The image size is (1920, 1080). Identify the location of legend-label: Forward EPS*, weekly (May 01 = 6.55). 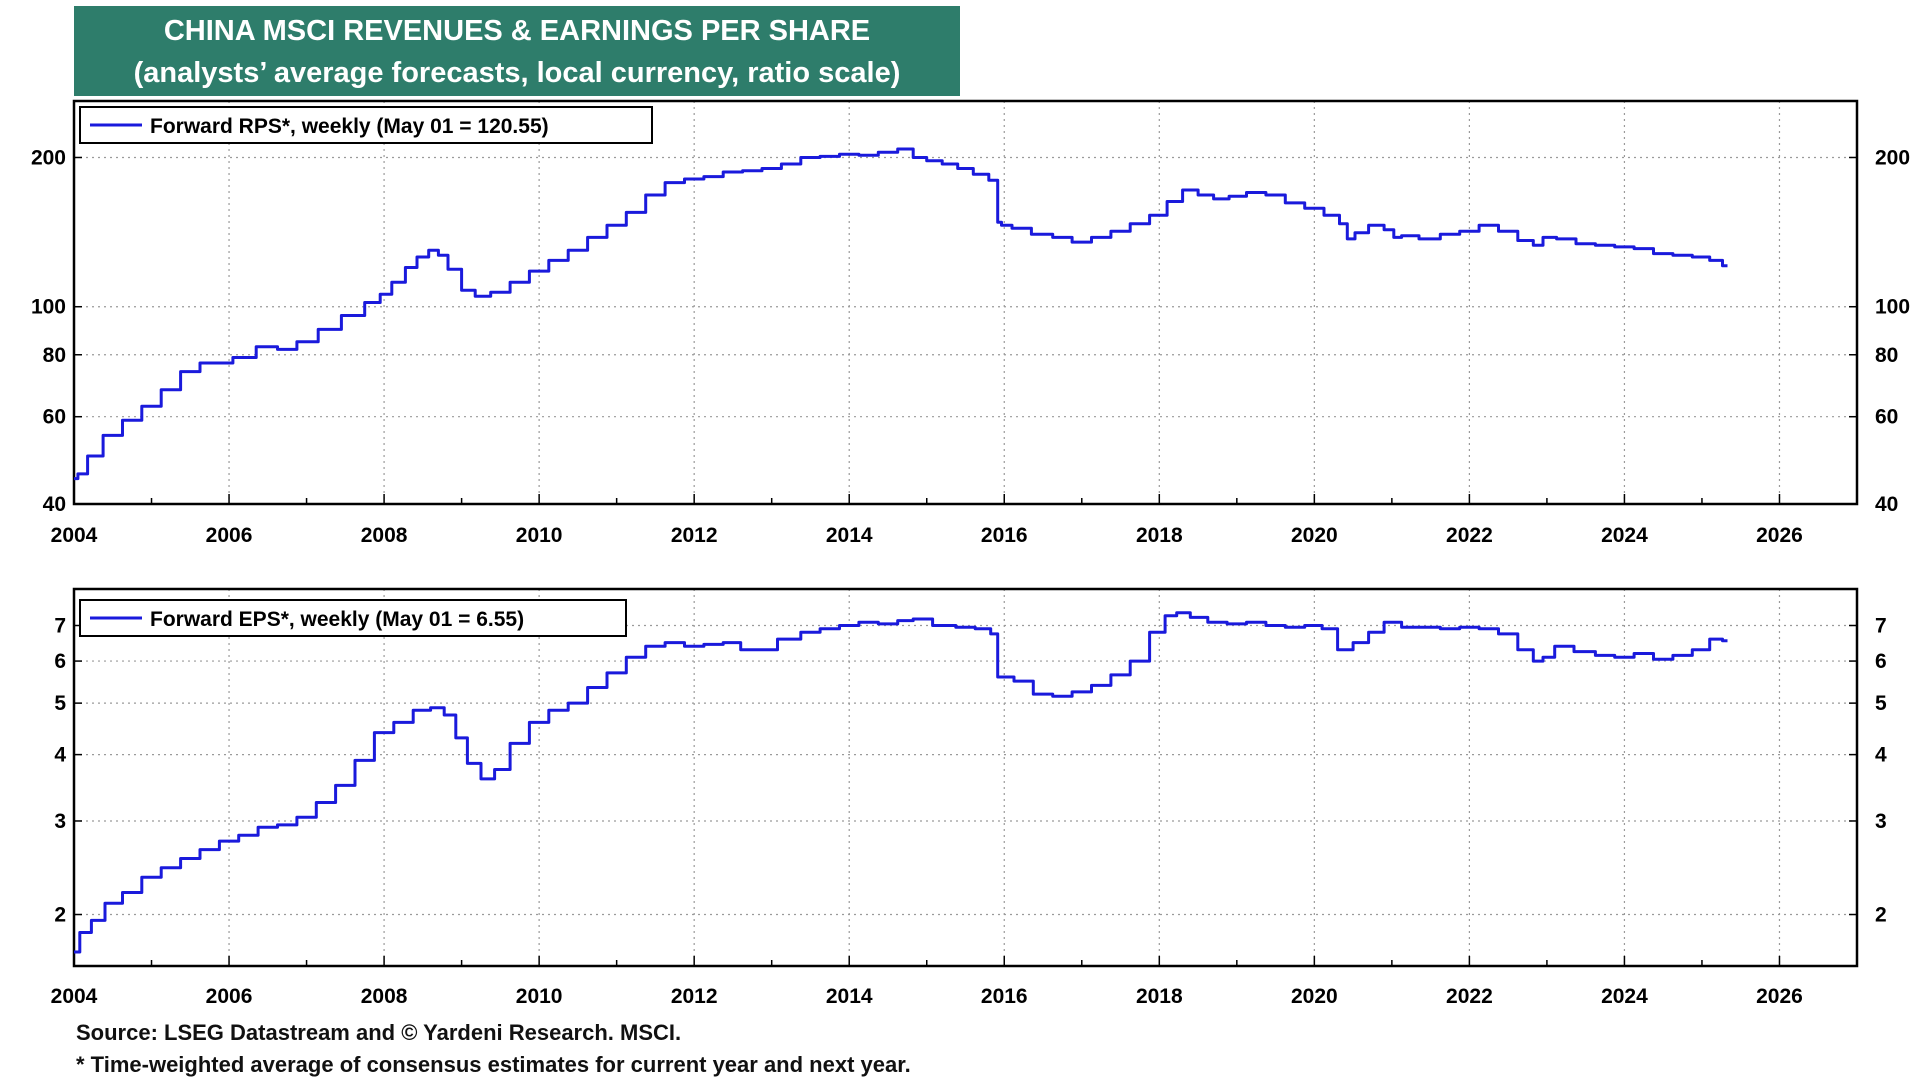
(337, 619).